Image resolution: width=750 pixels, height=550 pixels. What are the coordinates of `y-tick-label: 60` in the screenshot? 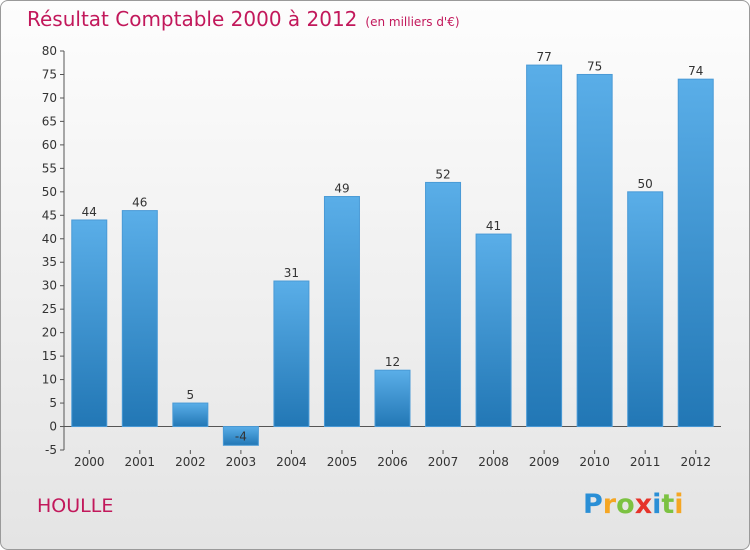 It's located at (49, 145).